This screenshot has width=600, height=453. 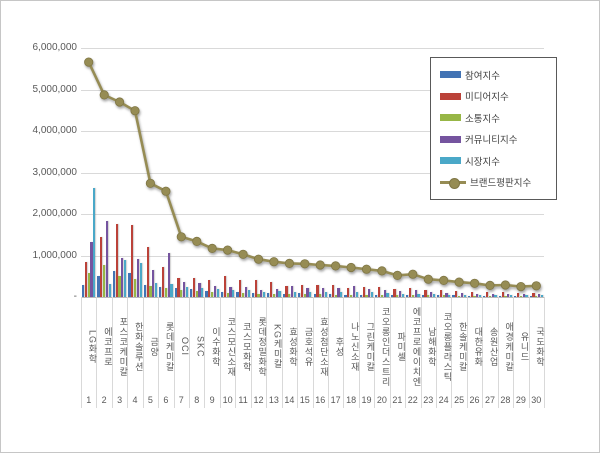 What do you see at coordinates (55, 172) in the screenshot?
I see `y-axis-tick-label: 3,000,000` at bounding box center [55, 172].